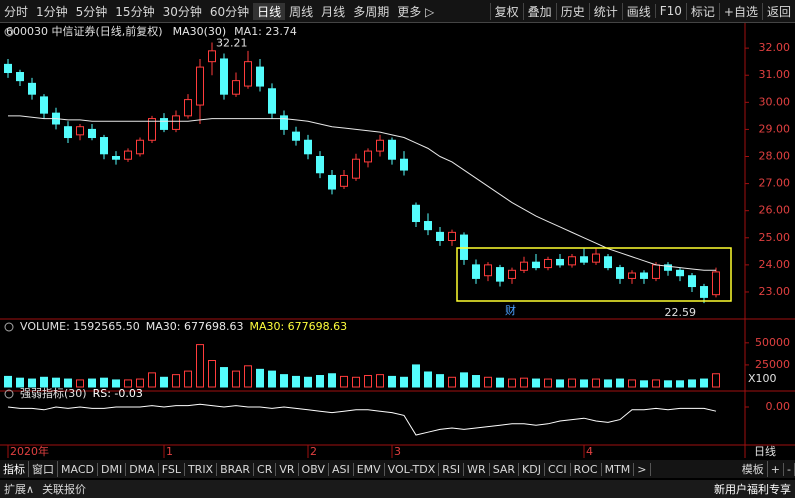  Describe the element at coordinates (78, 469) in the screenshot. I see `indicator-tab: MACD` at that location.